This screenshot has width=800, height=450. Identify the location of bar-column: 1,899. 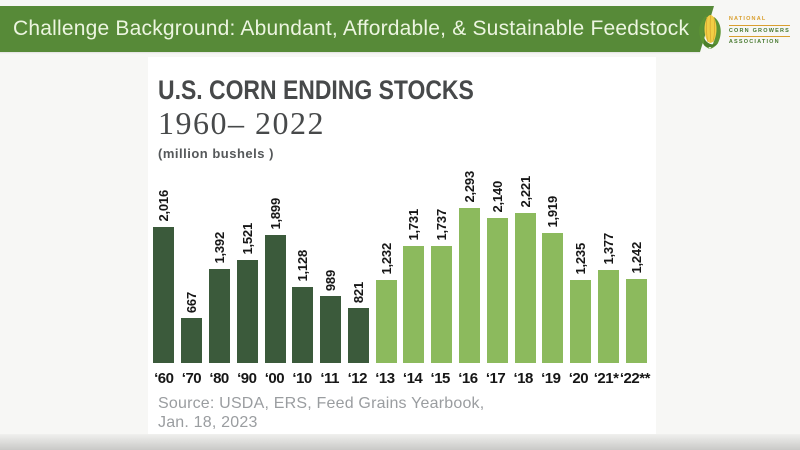
(275, 280).